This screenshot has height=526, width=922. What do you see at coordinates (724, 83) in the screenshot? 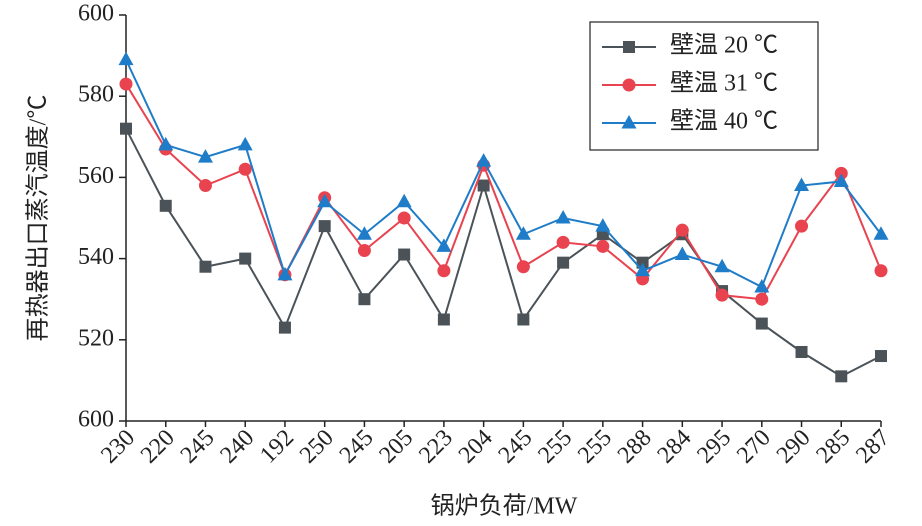
I see `legend-label: 壁温 31 ℃` at bounding box center [724, 83].